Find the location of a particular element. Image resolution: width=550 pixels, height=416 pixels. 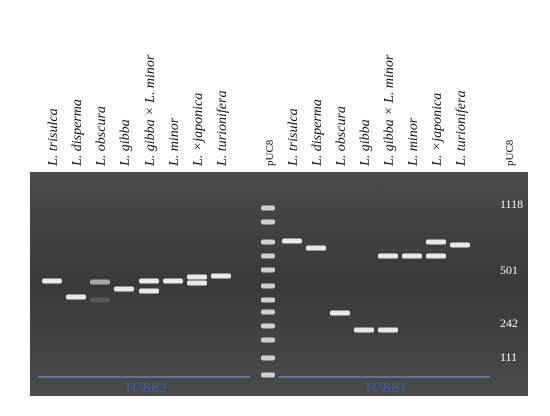

group-label: TUBB2 is located at coordinates (145, 388).